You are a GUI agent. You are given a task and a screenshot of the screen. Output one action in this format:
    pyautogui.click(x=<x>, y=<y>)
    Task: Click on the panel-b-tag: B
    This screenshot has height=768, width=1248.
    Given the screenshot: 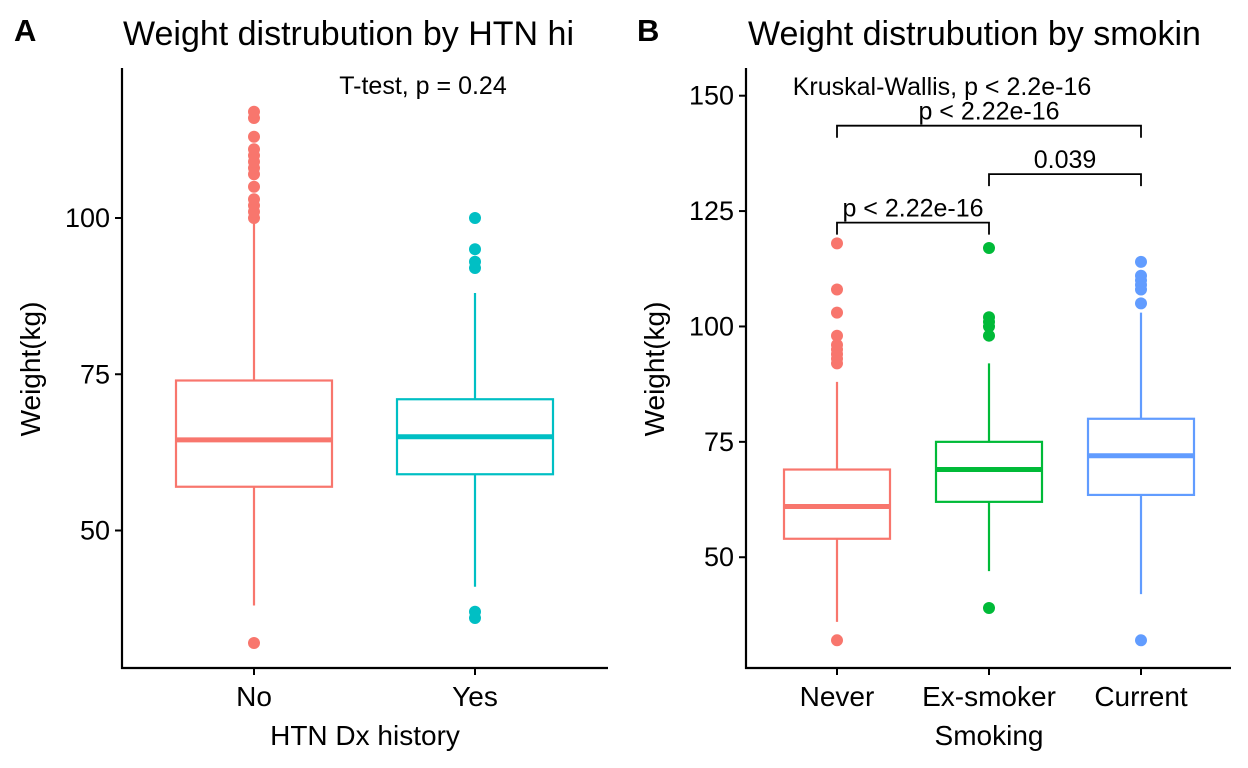 What is the action you would take?
    pyautogui.click(x=648, y=30)
    